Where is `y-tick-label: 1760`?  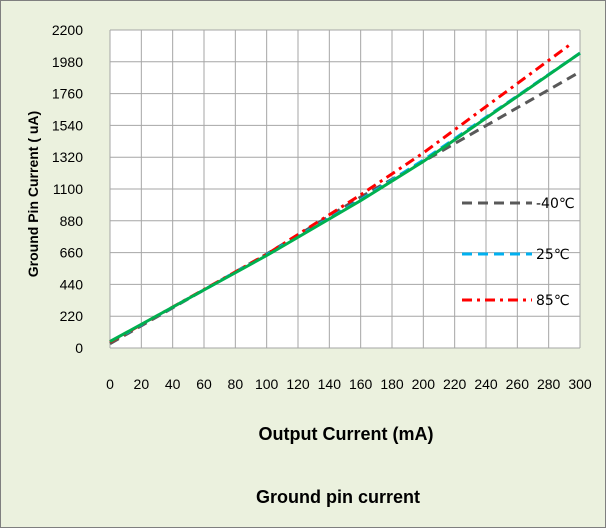 y-tick-label: 1760 is located at coordinates (67, 94).